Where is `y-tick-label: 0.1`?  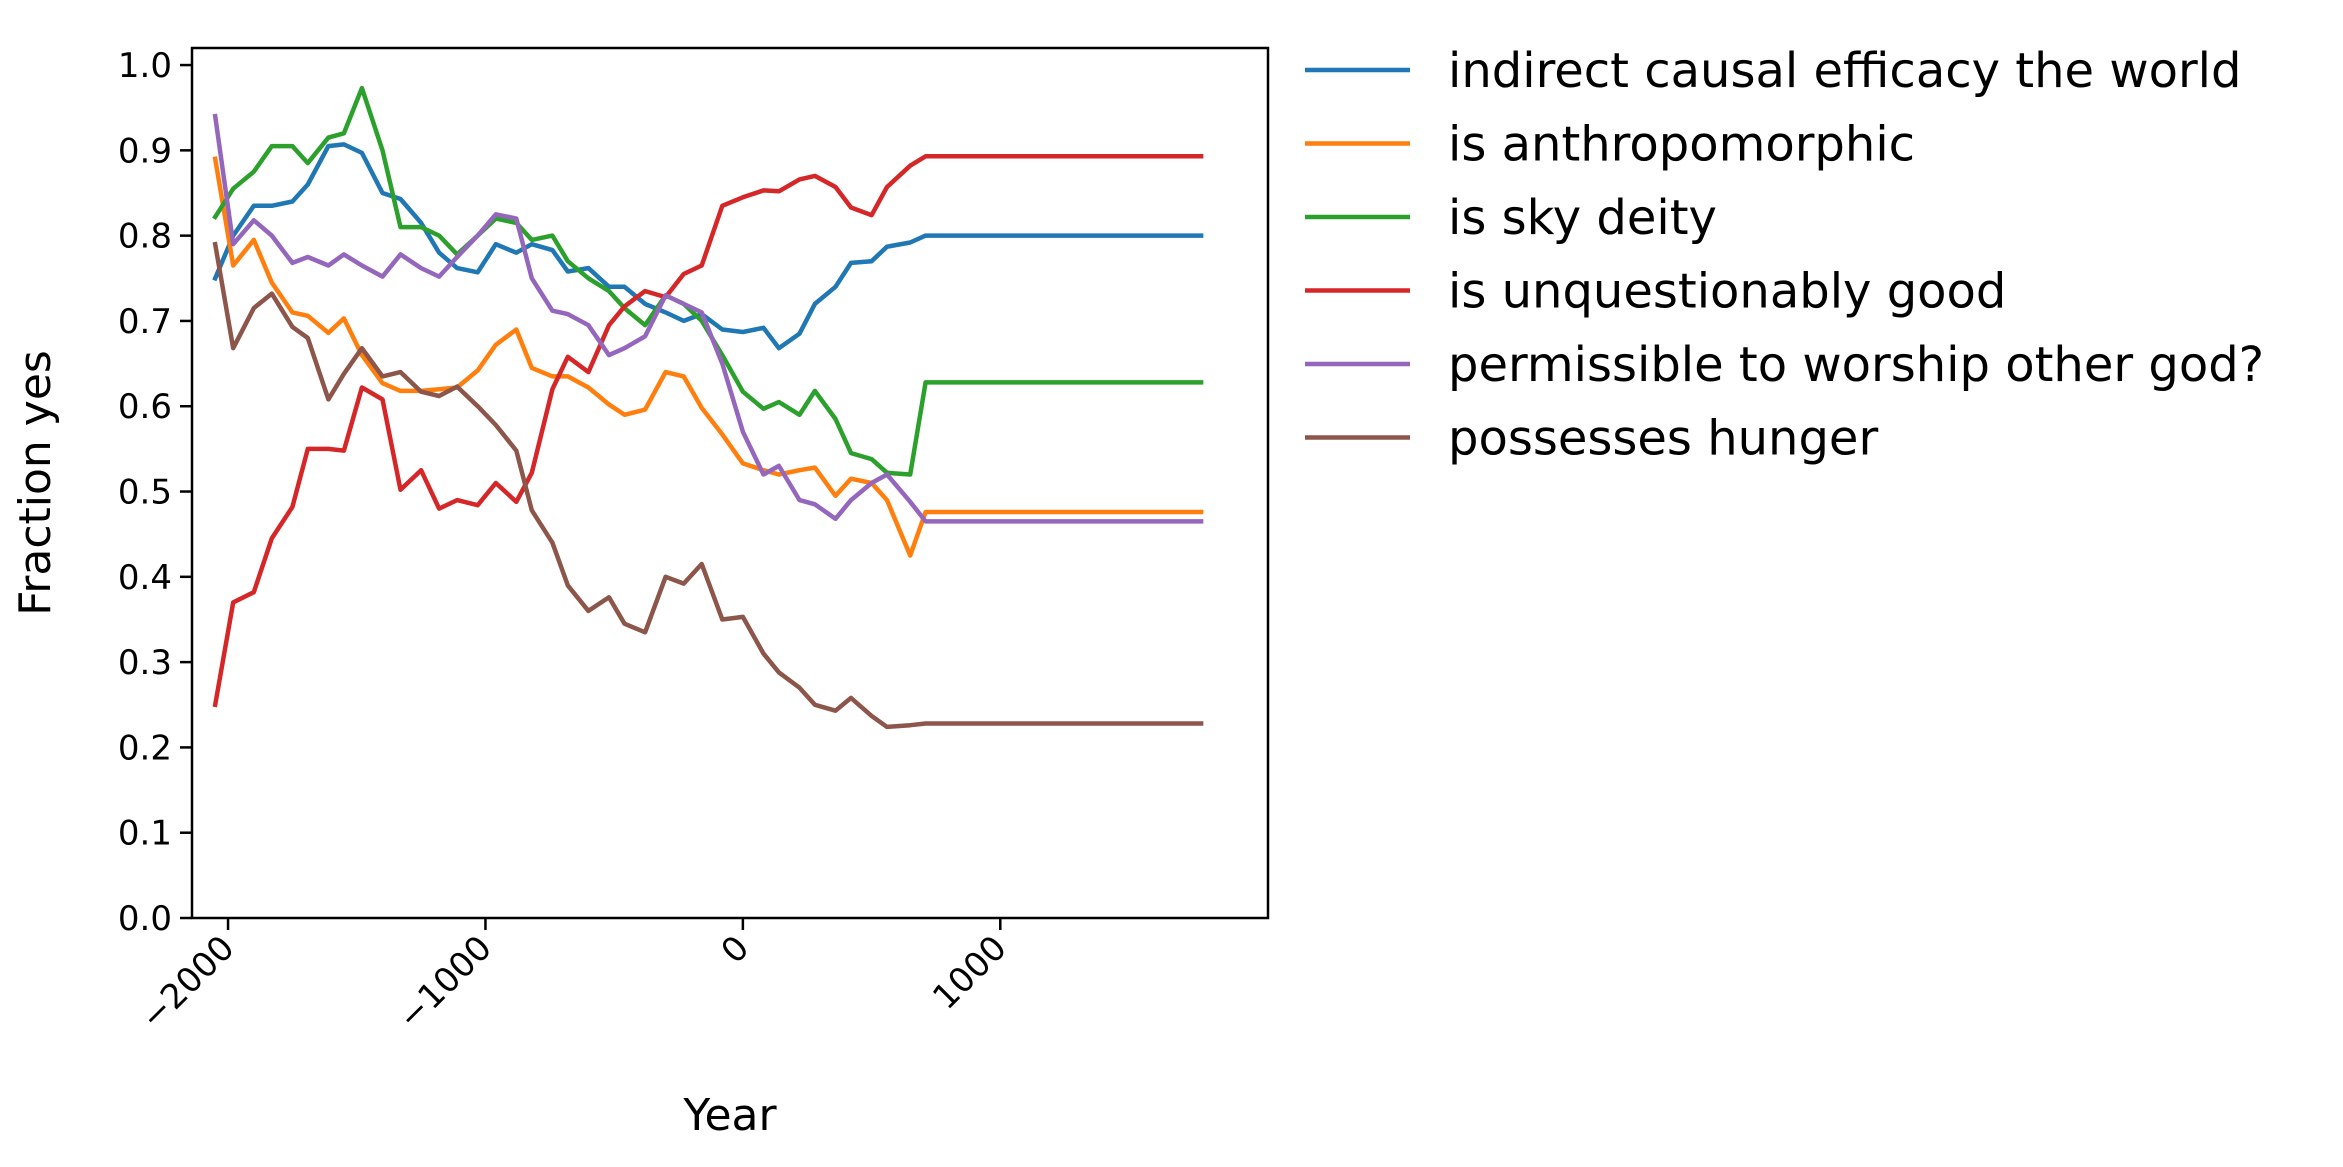
y-tick-label: 0.1 is located at coordinates (145, 834).